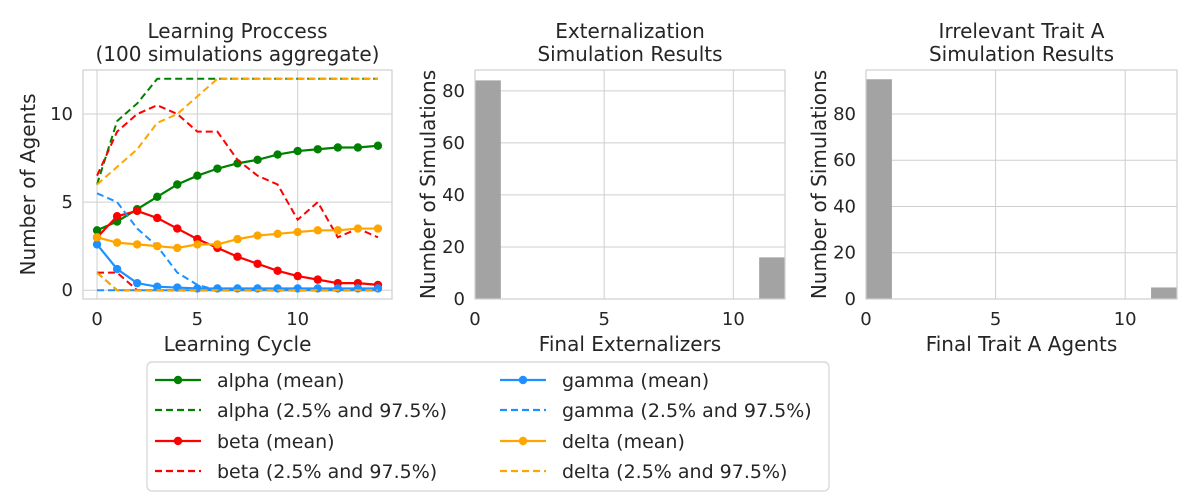 The image size is (1200, 500). What do you see at coordinates (629, 54) in the screenshot?
I see `chart-title-line-2: Simulation Results` at bounding box center [629, 54].